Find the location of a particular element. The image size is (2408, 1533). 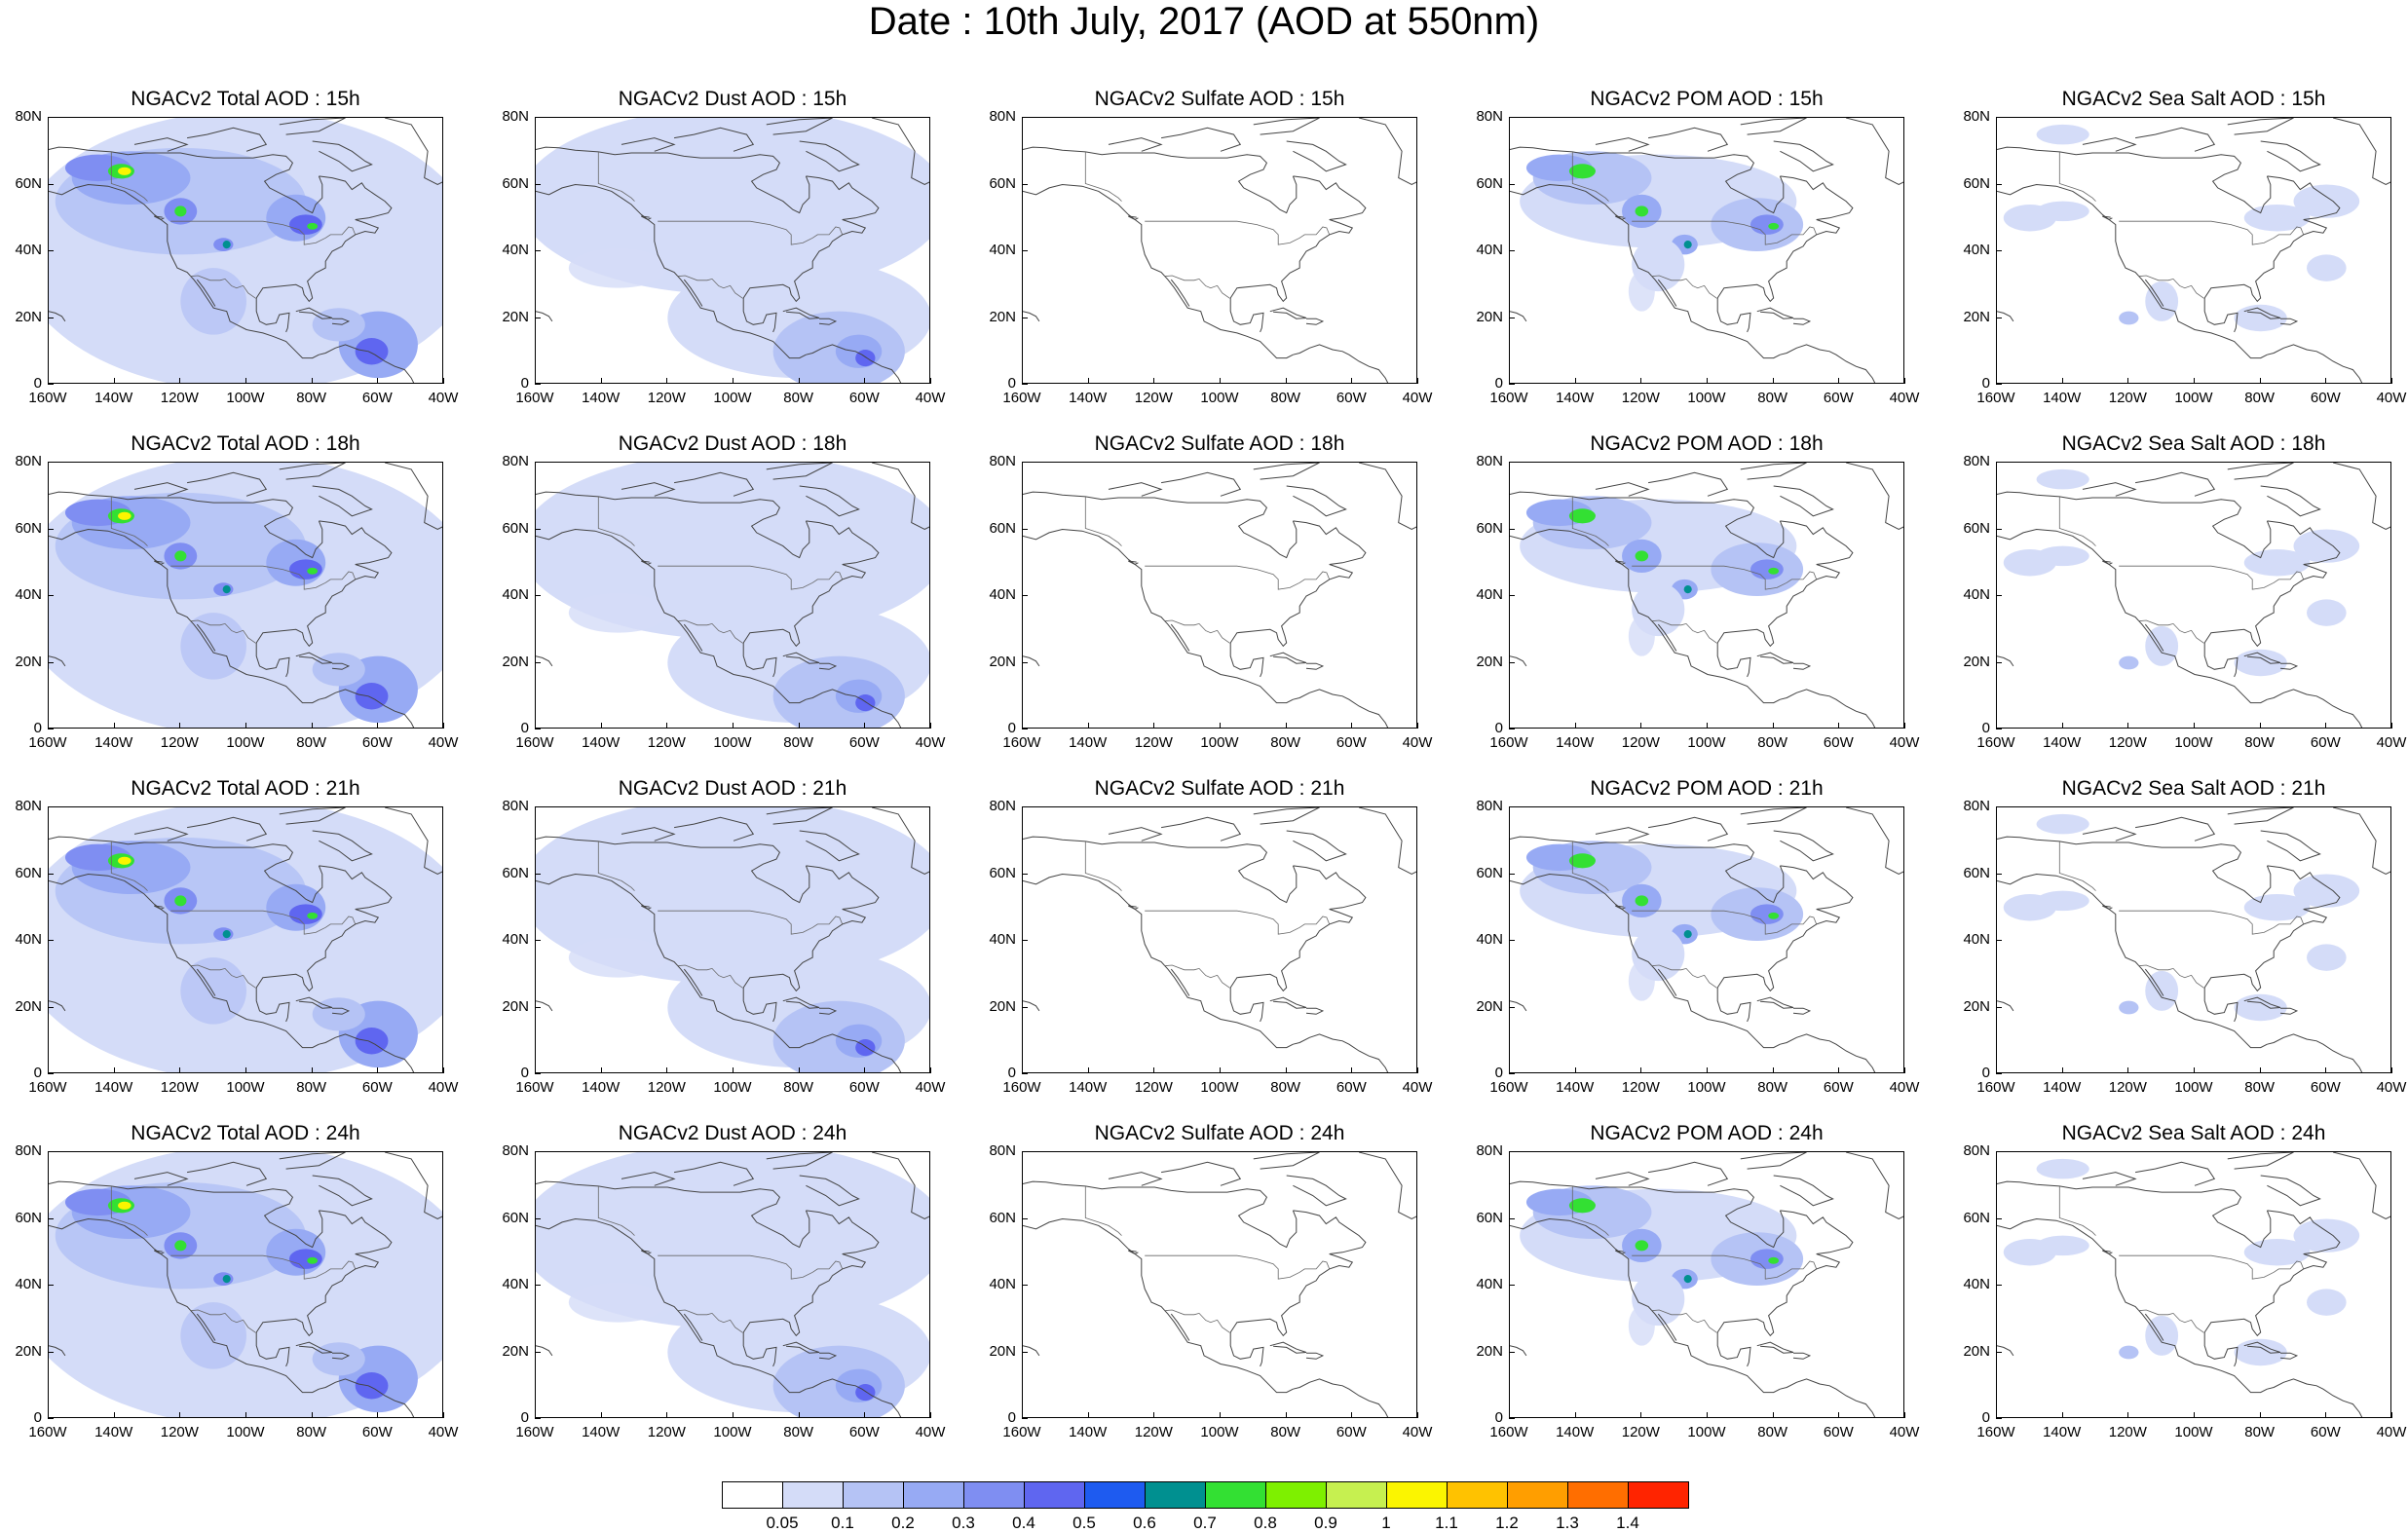

panel-title: NGACv2 Dust AOD : 21h is located at coordinates (732, 789).